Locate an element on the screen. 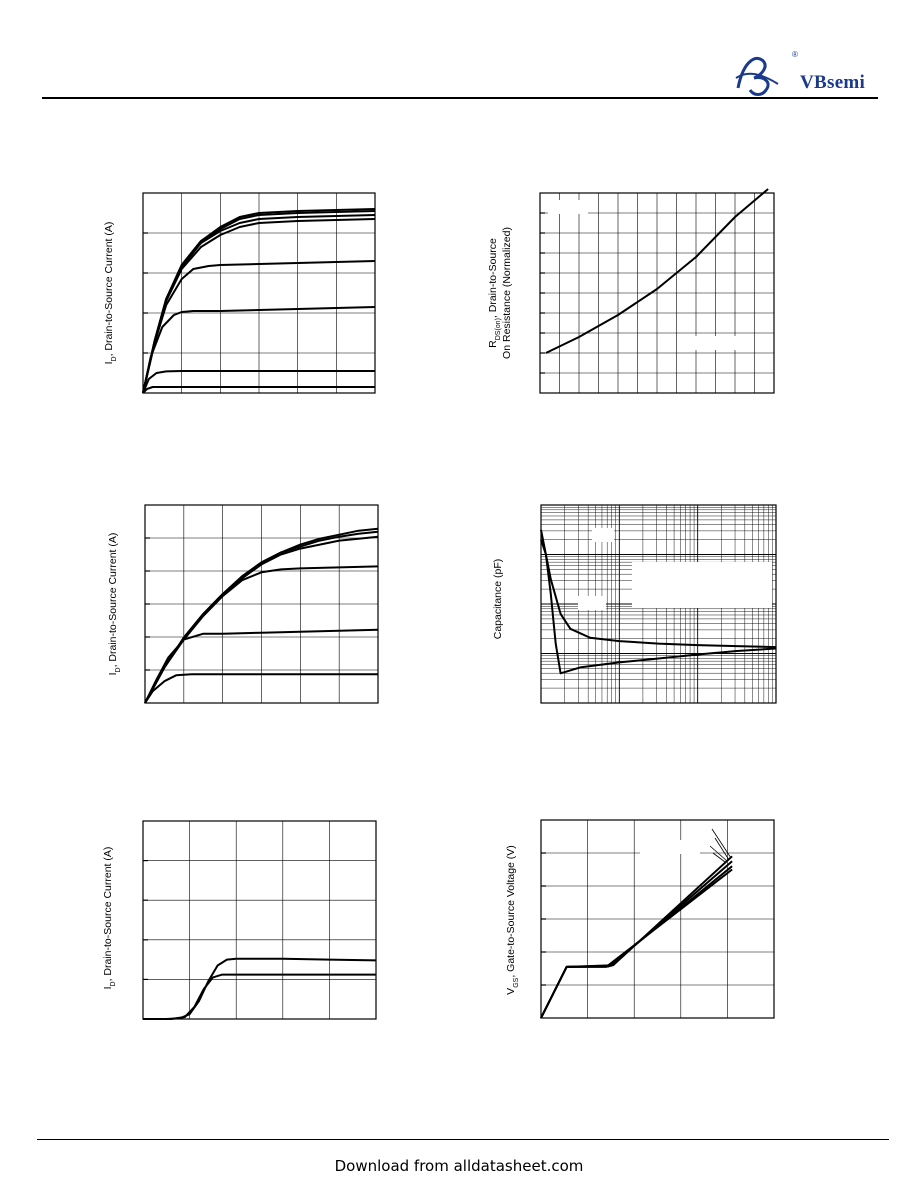  chart-output-characteristics-2: ID, Drain-to-Source Current (A) is located at coordinates (243, 604).